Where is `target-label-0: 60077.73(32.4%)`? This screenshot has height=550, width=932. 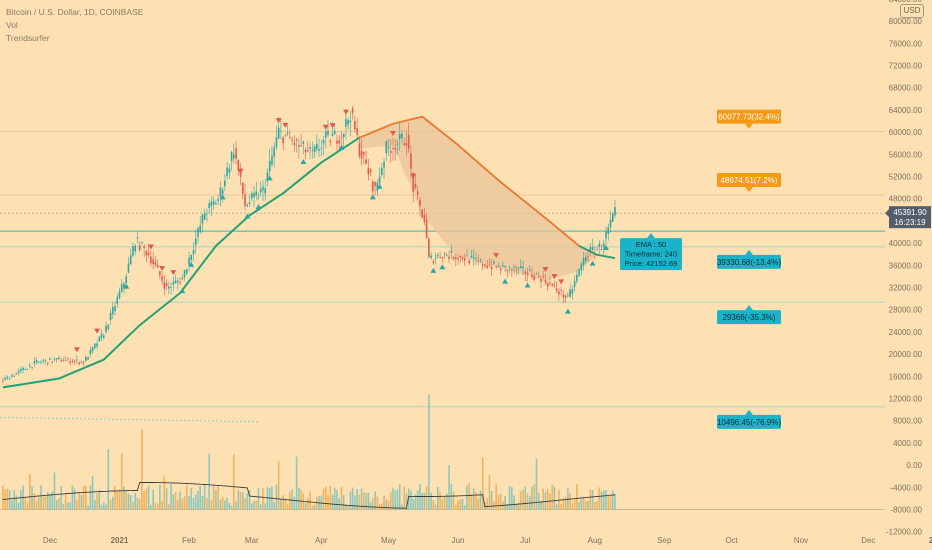 target-label-0: 60077.73(32.4%) is located at coordinates (749, 119).